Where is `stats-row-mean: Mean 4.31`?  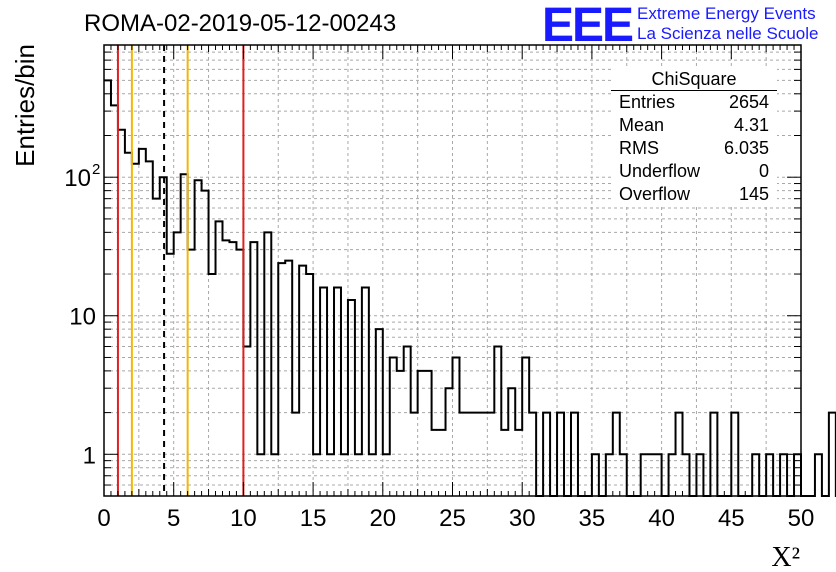
stats-row-mean: Mean 4.31 is located at coordinates (694, 125).